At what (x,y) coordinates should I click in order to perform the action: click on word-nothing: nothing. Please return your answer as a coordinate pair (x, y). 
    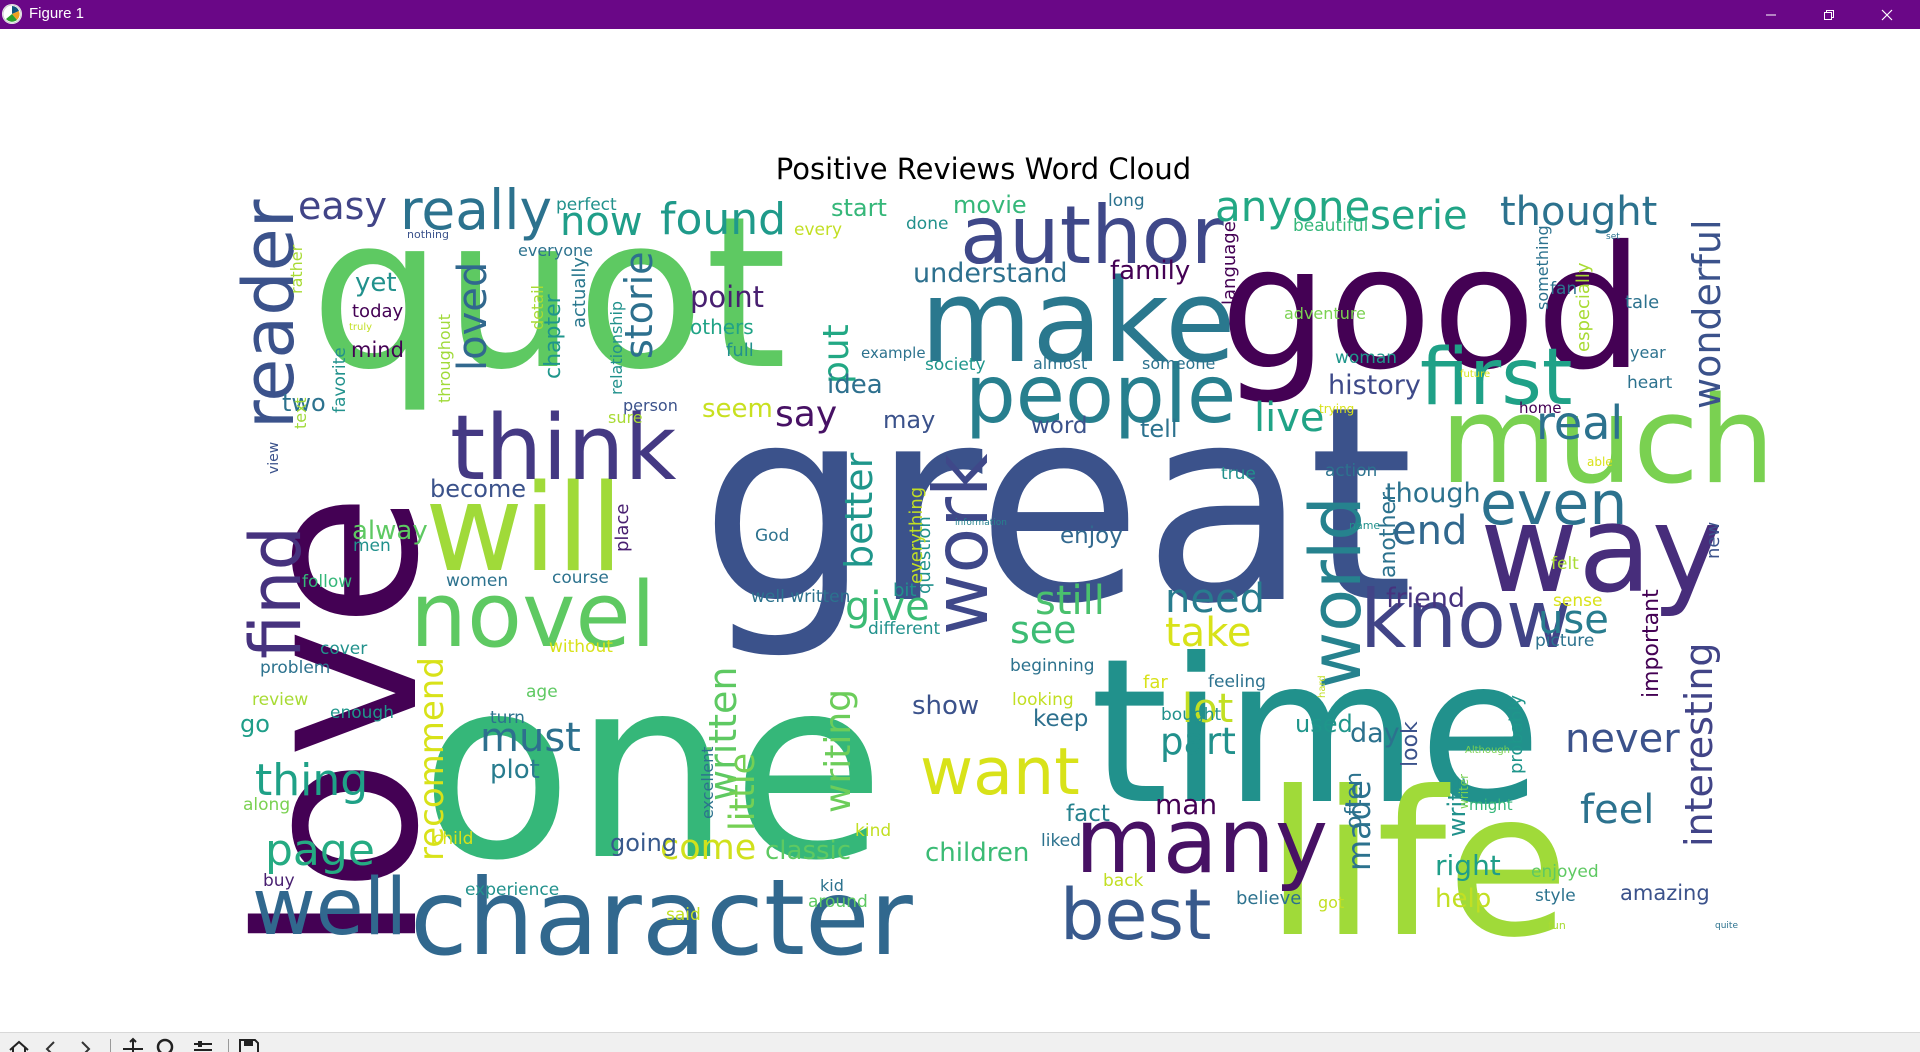
    Looking at the image, I should click on (428, 234).